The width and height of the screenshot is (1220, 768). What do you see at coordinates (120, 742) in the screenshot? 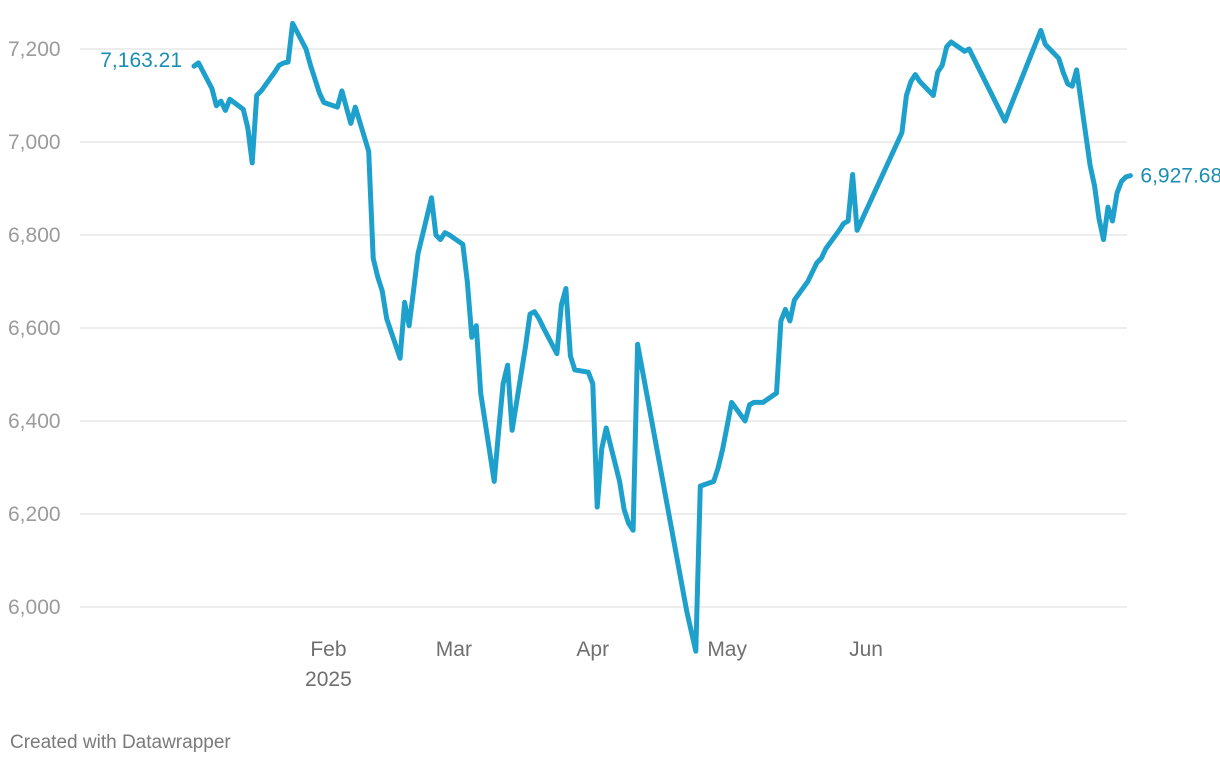
I see `credit-text: Created with Datawrapper` at bounding box center [120, 742].